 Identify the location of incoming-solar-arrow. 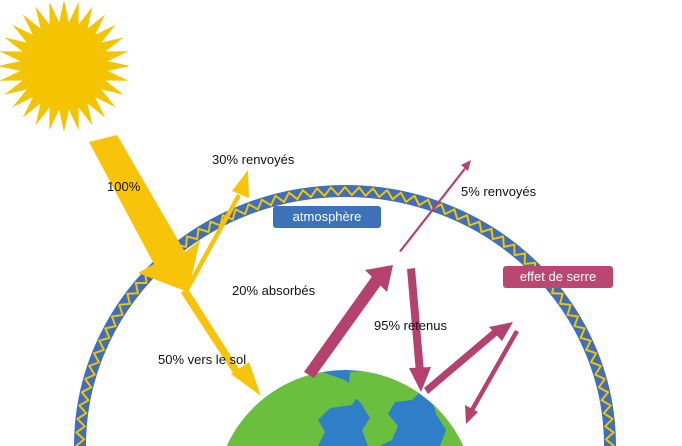
(144, 213).